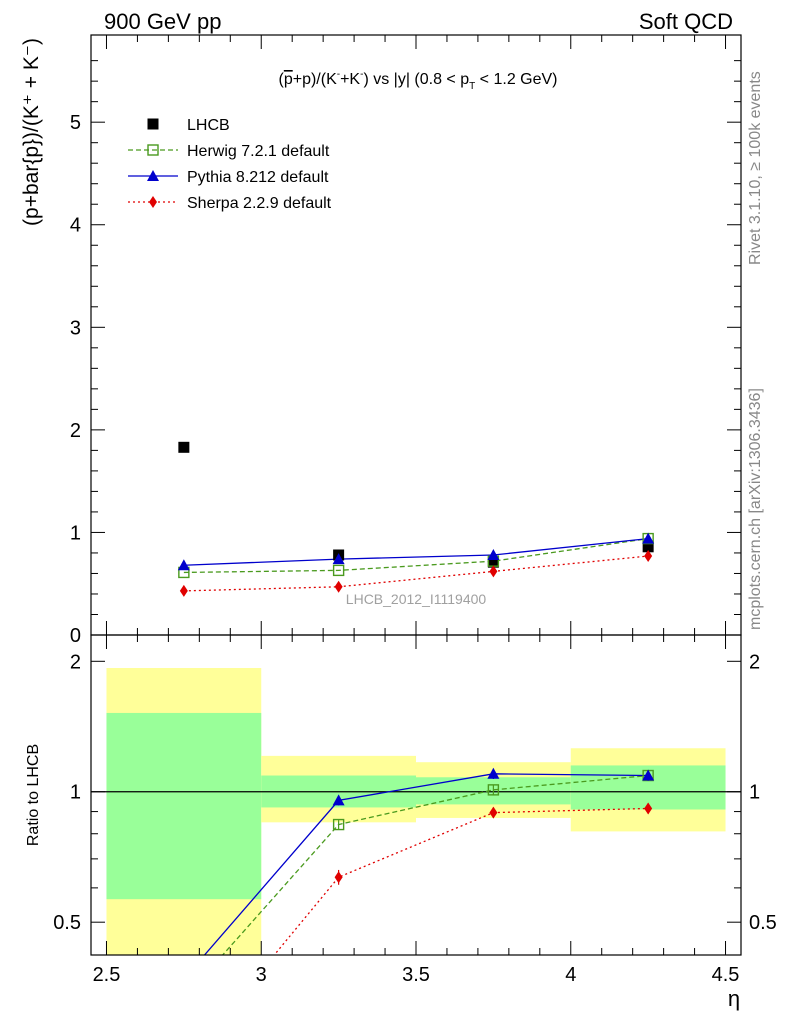  I want to click on title-sup2: -, so click(361, 74).